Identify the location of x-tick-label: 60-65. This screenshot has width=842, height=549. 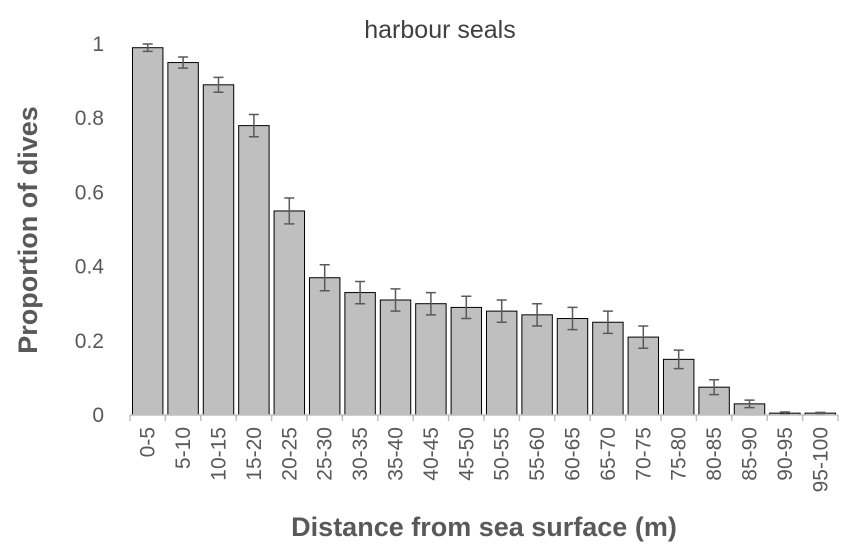
(573, 454).